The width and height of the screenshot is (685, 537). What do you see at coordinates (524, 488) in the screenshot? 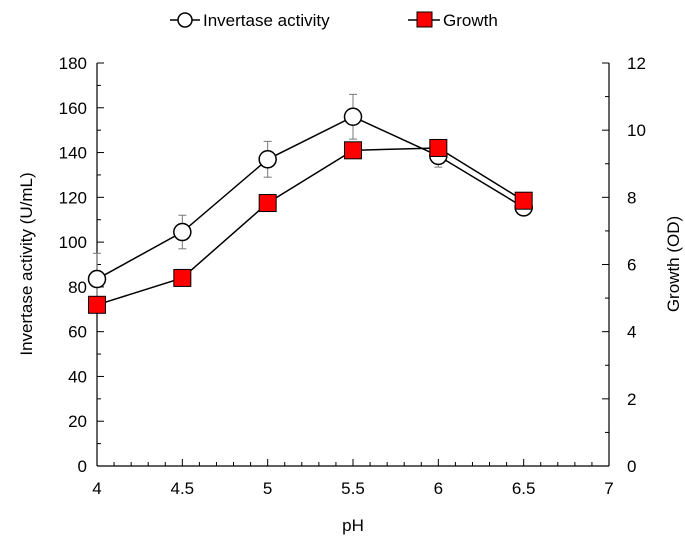
I see `x-tick-label: 6.5` at bounding box center [524, 488].